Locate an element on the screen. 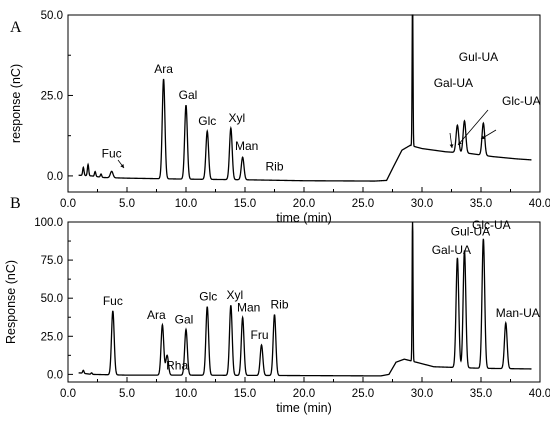  y-tick-label: 75.0 is located at coordinates (52, 261).